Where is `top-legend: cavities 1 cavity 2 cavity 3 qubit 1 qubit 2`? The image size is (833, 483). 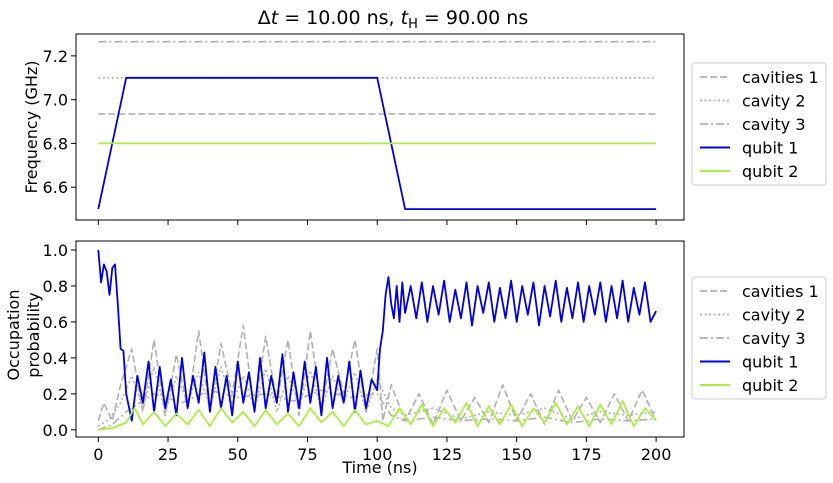
top-legend: cavities 1 cavity 2 cavity 3 qubit 1 qubit 2 is located at coordinates (759, 124).